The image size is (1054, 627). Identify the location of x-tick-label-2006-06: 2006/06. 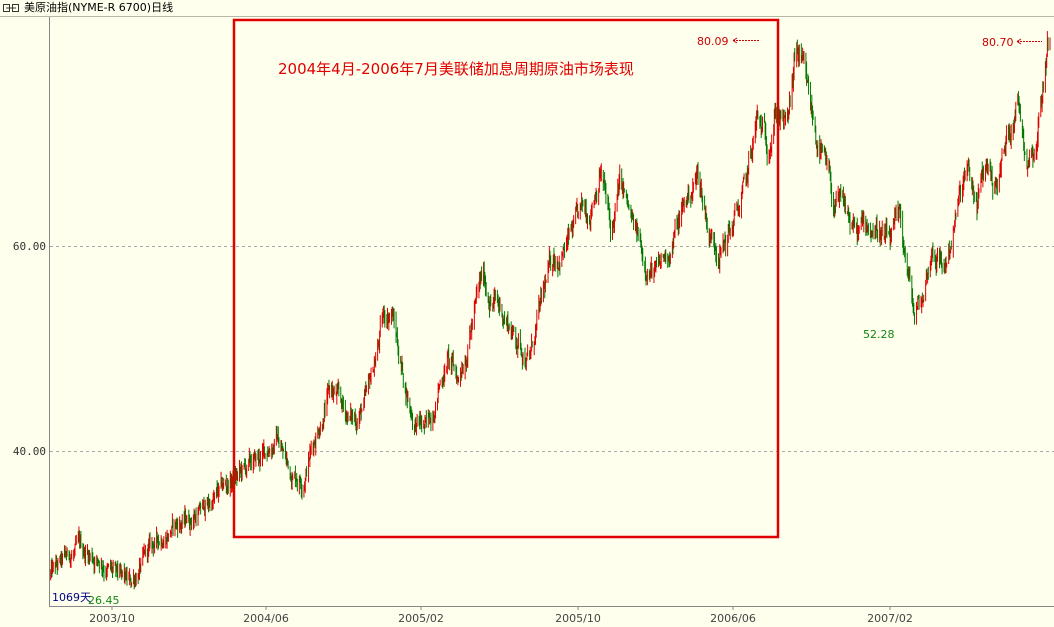
(733, 618).